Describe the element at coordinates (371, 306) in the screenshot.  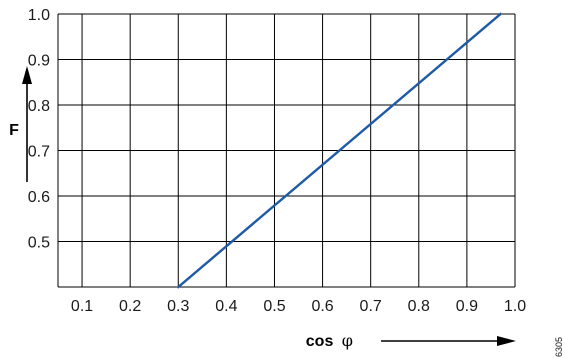
I see `x-tick-label: 0.7` at that location.